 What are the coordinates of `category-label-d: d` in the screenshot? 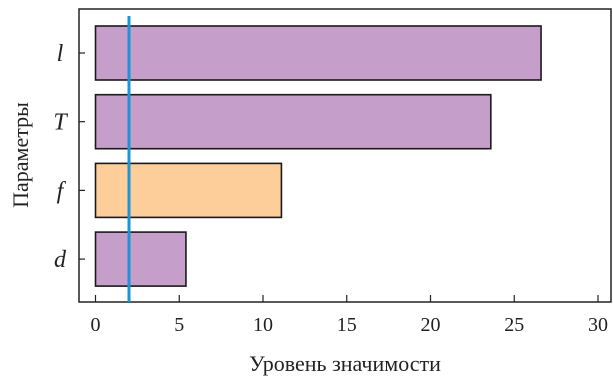 It's located at (60, 260).